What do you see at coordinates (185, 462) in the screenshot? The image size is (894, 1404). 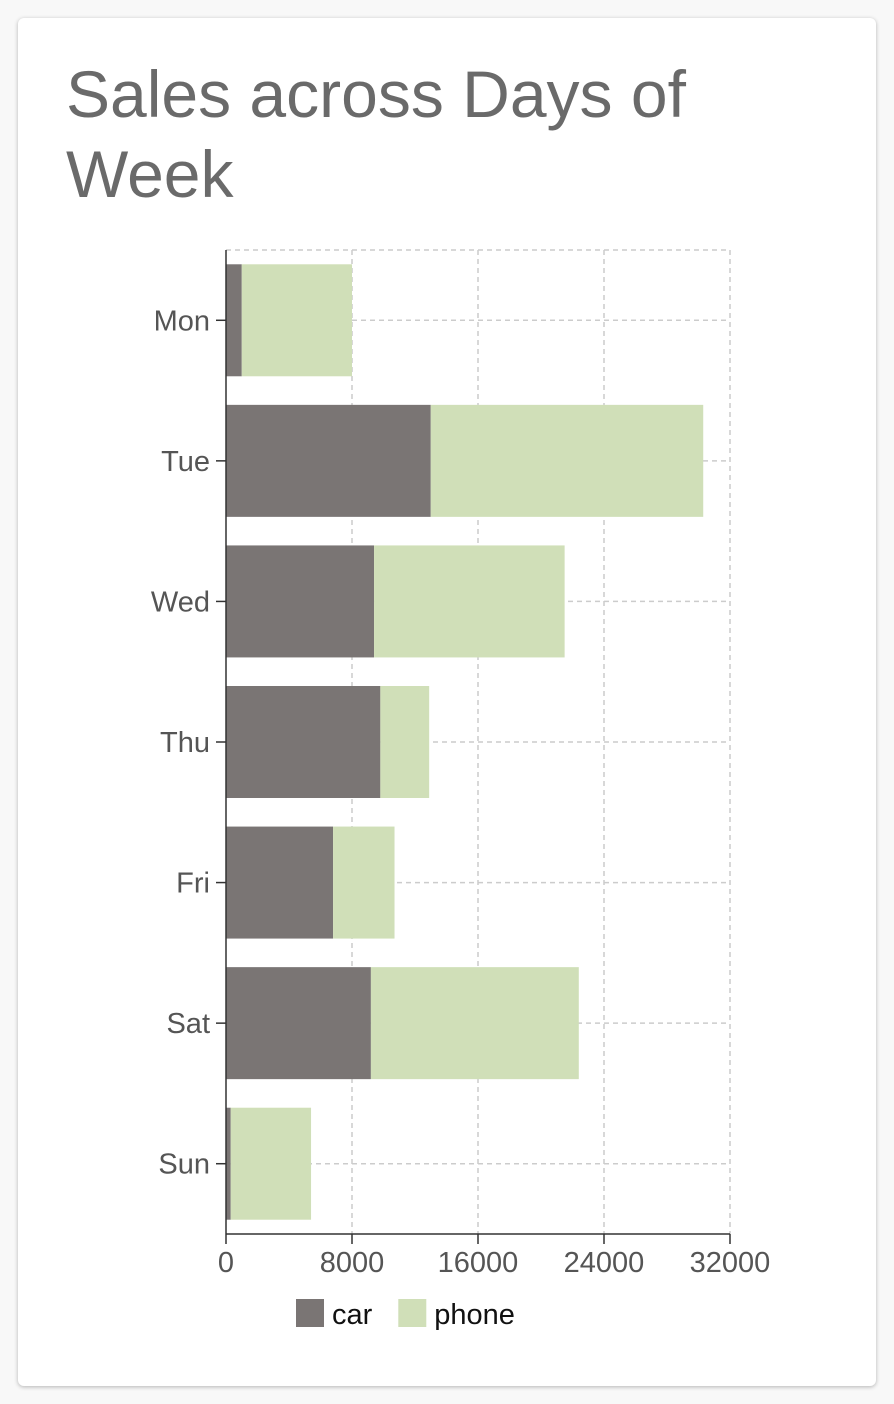 I see `y-tick-label: Tue` at bounding box center [185, 462].